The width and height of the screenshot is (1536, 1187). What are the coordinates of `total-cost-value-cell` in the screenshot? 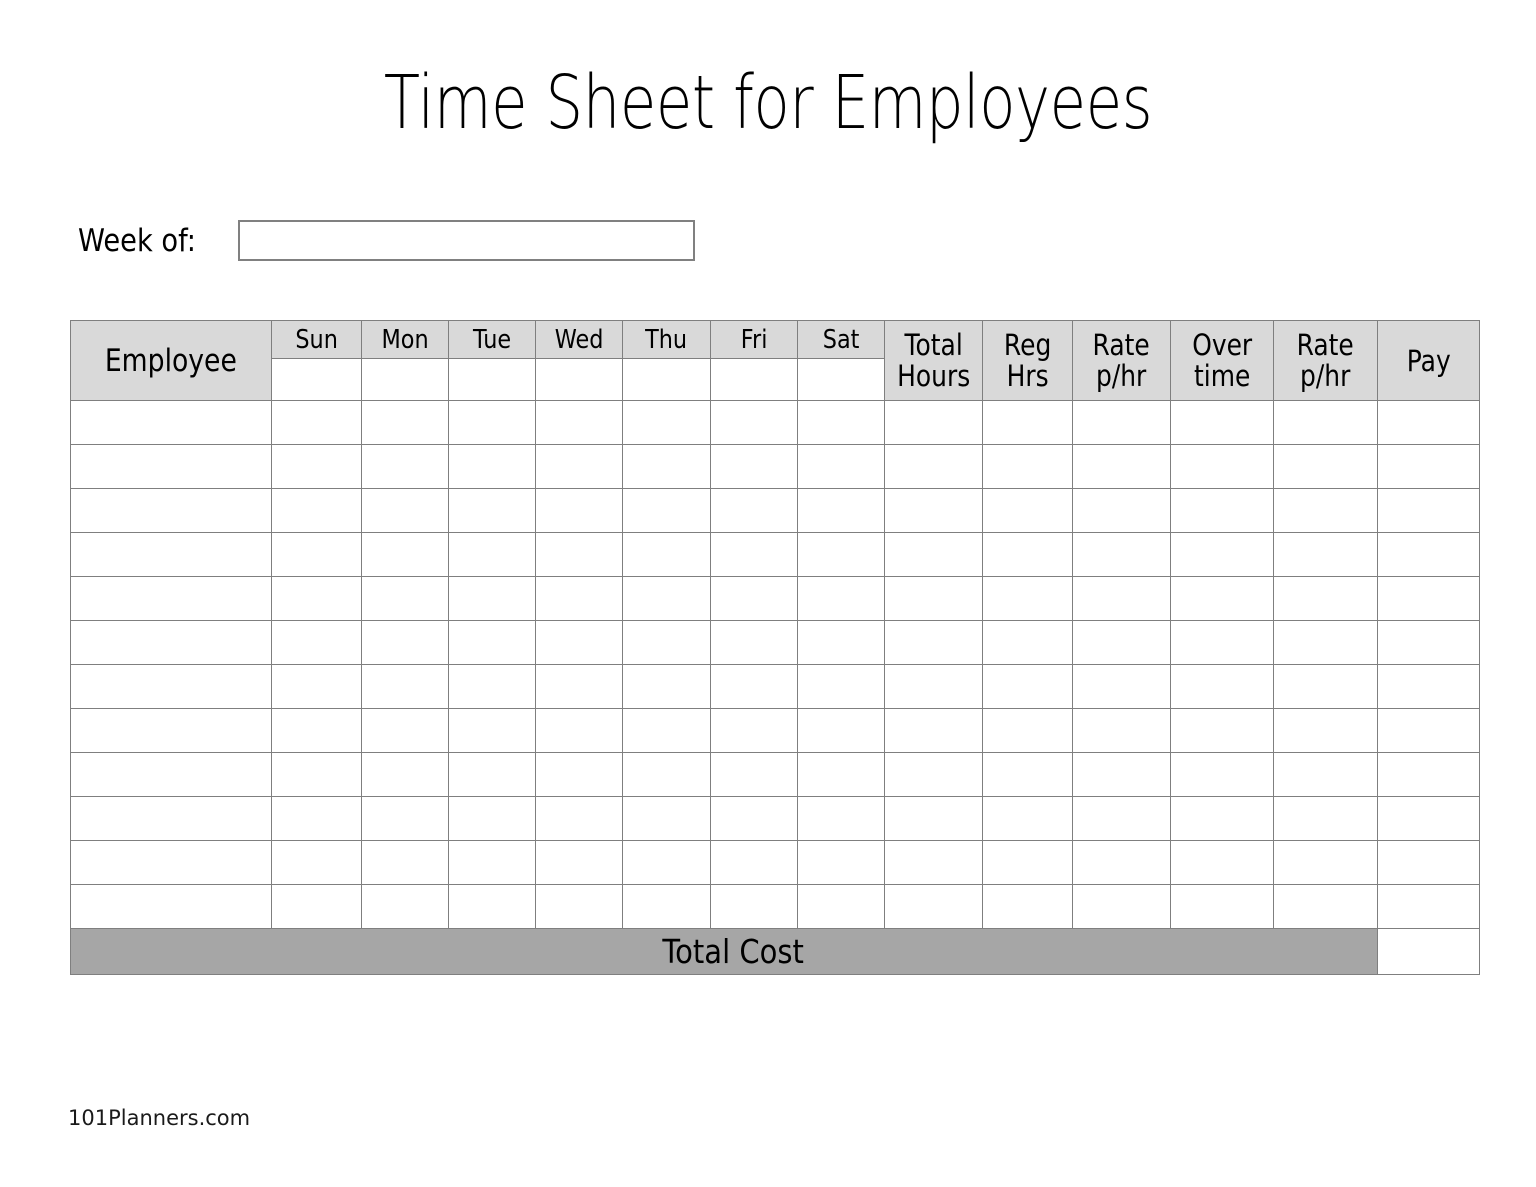 It's located at (1428, 951).